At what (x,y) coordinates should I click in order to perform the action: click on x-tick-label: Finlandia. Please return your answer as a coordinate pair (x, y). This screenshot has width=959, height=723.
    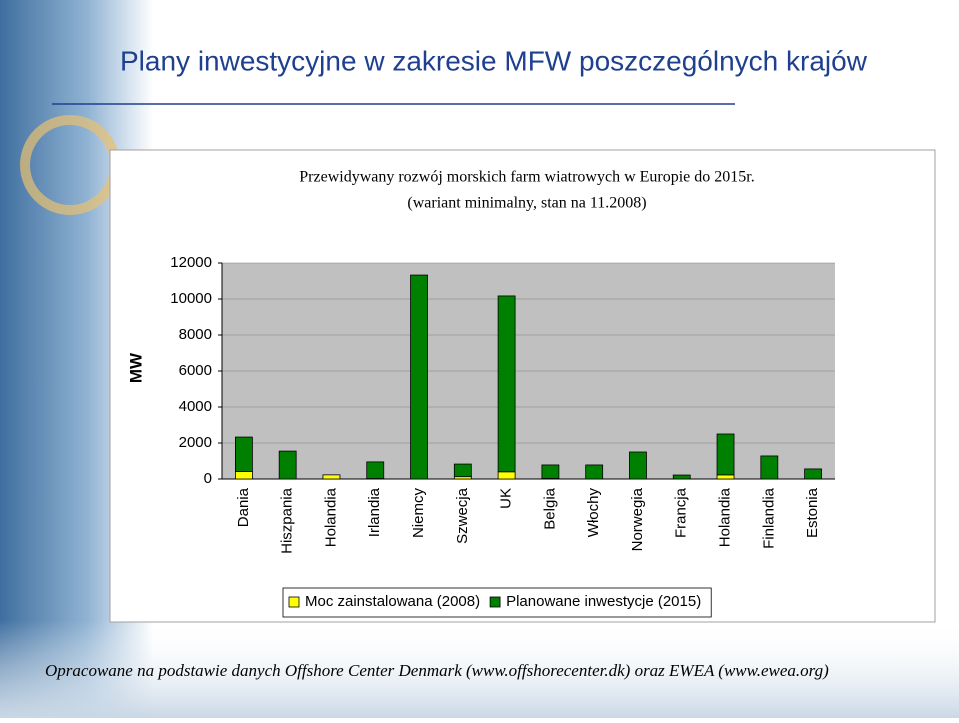
    Looking at the image, I should click on (768, 518).